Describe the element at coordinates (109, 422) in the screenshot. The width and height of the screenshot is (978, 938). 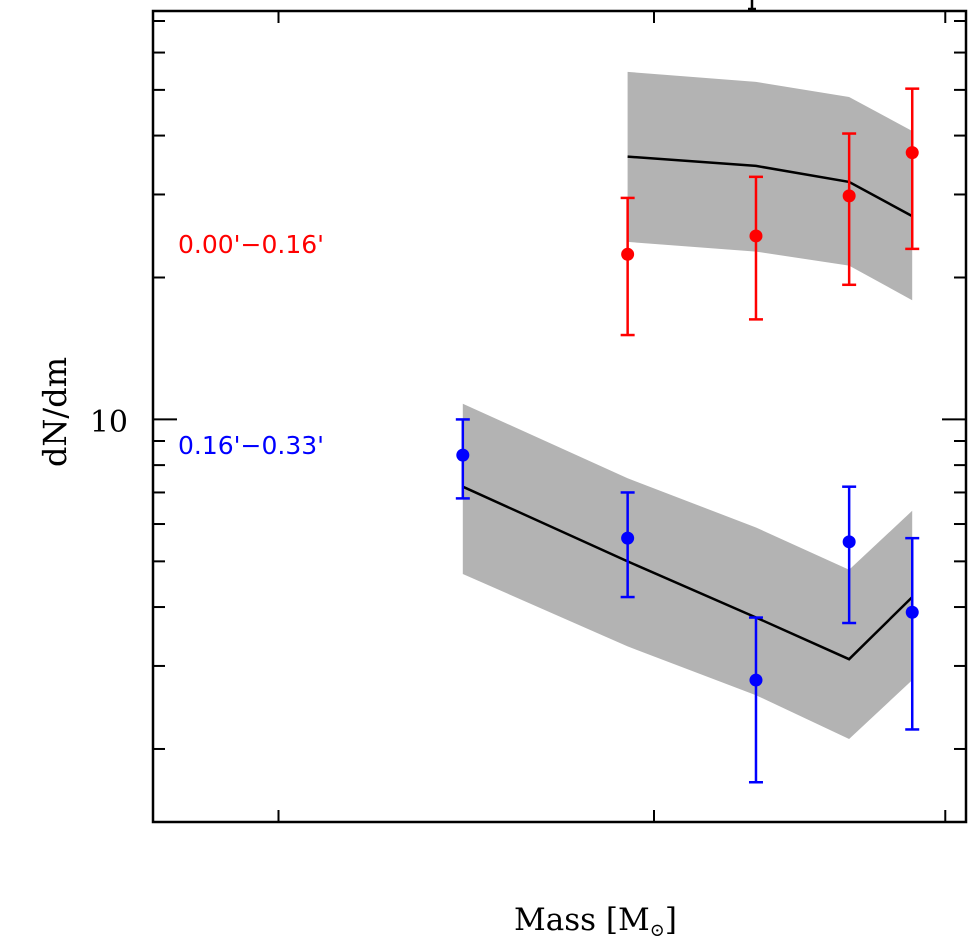
I see `y-tick-label-10: 10` at that location.